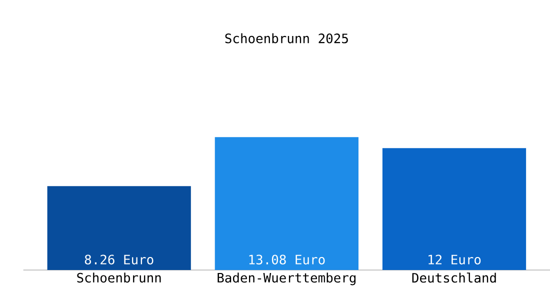 The height and width of the screenshot is (287, 550). What do you see at coordinates (454, 277) in the screenshot?
I see `x-tick-label: Deutschland` at bounding box center [454, 277].